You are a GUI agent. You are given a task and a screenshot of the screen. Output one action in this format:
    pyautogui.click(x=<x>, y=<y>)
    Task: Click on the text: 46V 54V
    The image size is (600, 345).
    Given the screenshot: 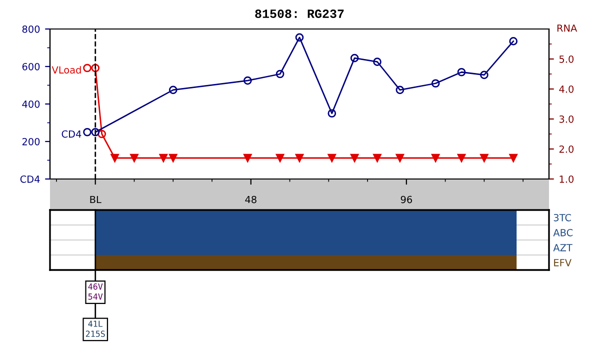 What is the action you would take?
    pyautogui.click(x=95, y=291)
    